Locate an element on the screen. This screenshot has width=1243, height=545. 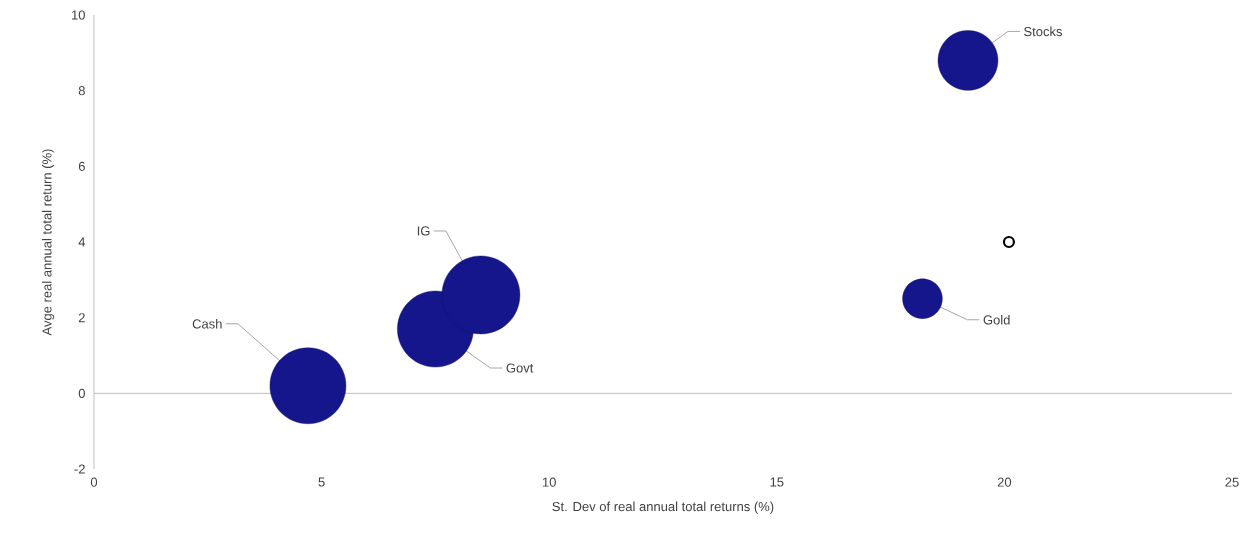
x-tick-label: 5 is located at coordinates (321, 482).